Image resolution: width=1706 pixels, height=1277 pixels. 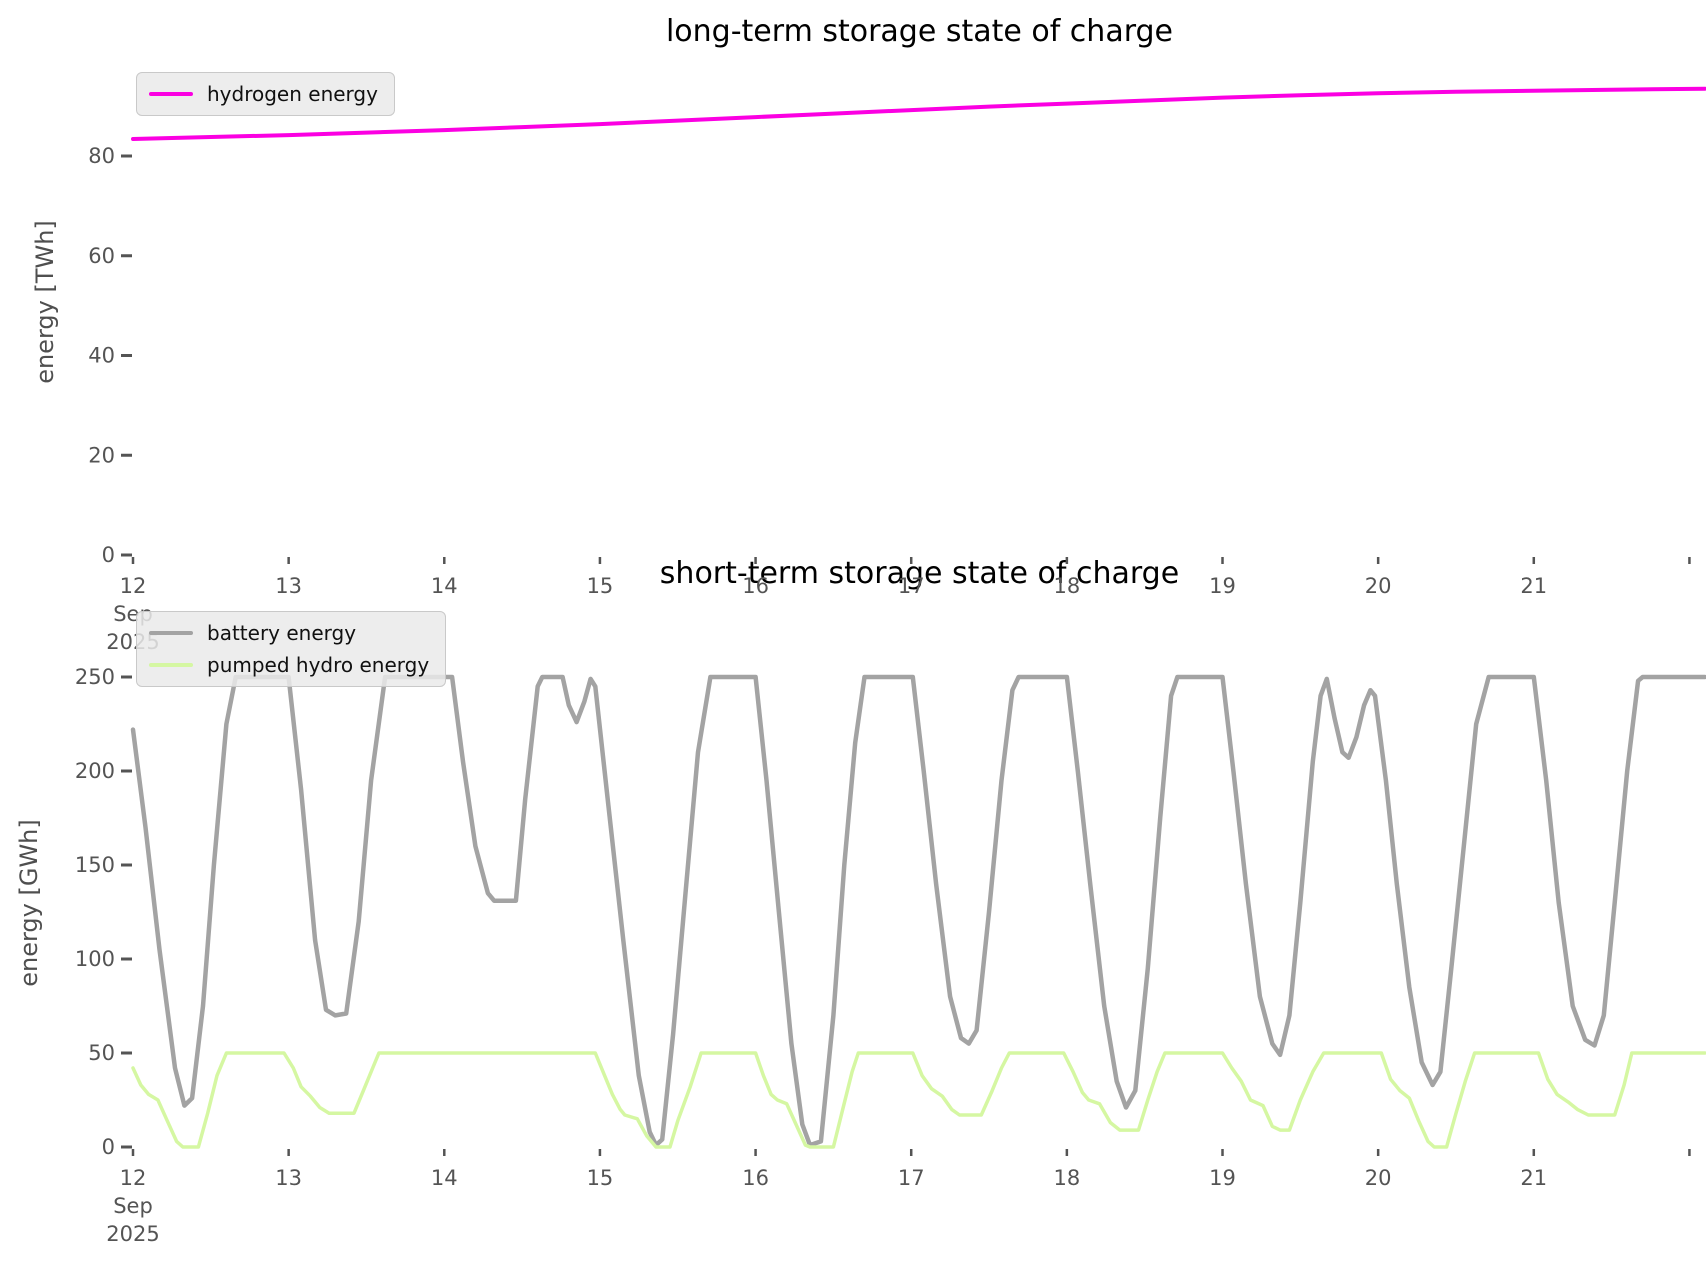 What do you see at coordinates (95, 959) in the screenshot?
I see `y-tick-label: 100` at bounding box center [95, 959].